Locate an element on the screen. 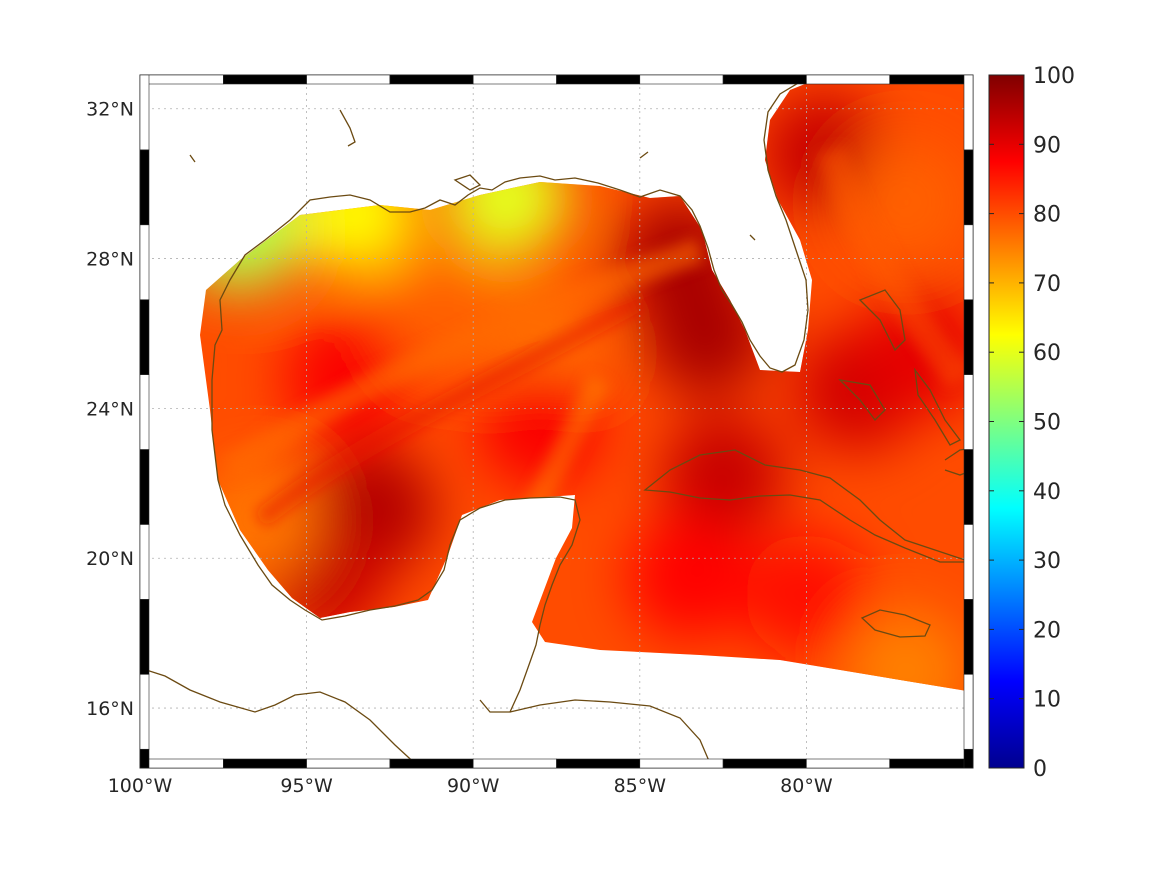  y-tick-label-3: 28°N is located at coordinates (110, 260).